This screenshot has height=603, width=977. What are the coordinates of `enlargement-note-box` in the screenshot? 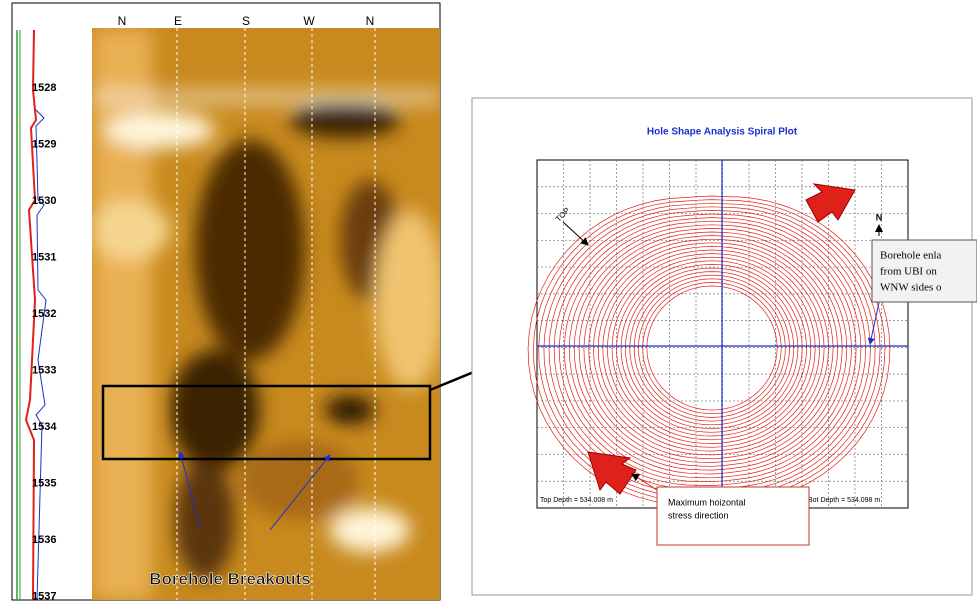 It's located at (924, 271).